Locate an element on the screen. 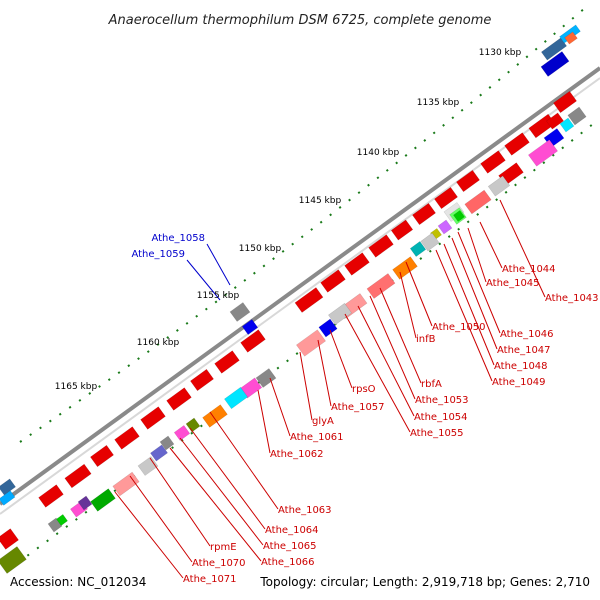 Image resolution: width=600 pixels, height=600 pixels. scale-tick-label: 1130 kbp is located at coordinates (500, 53).